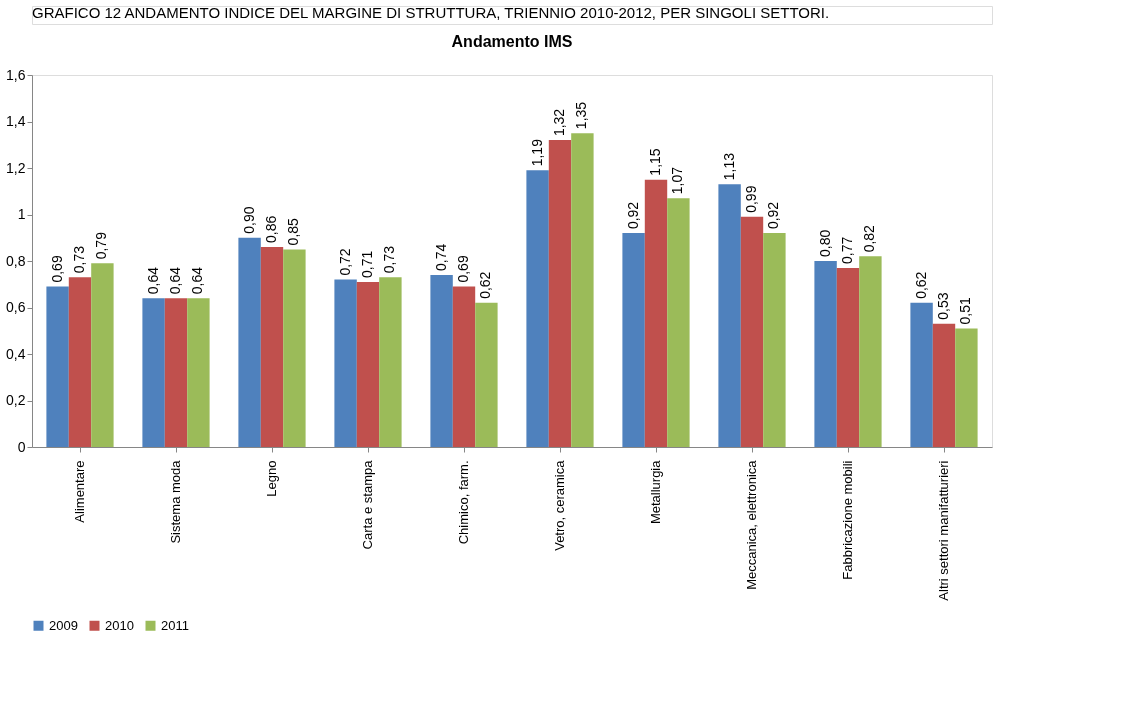  I want to click on y-tick-label: 0,6, so click(16, 307).